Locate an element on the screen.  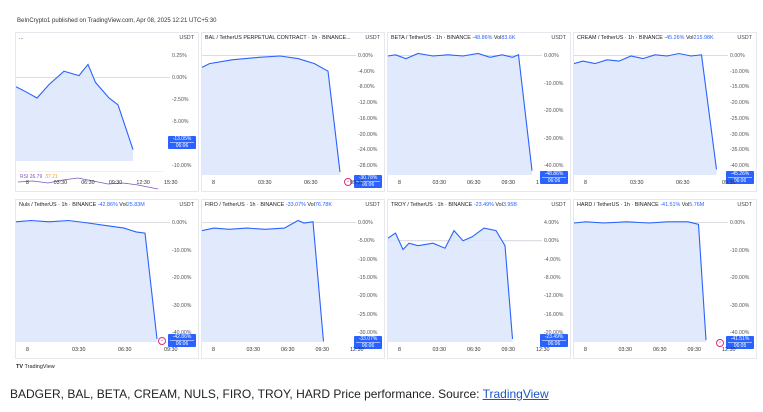
y-tick-label: 4.00% is located at coordinates (551, 223).